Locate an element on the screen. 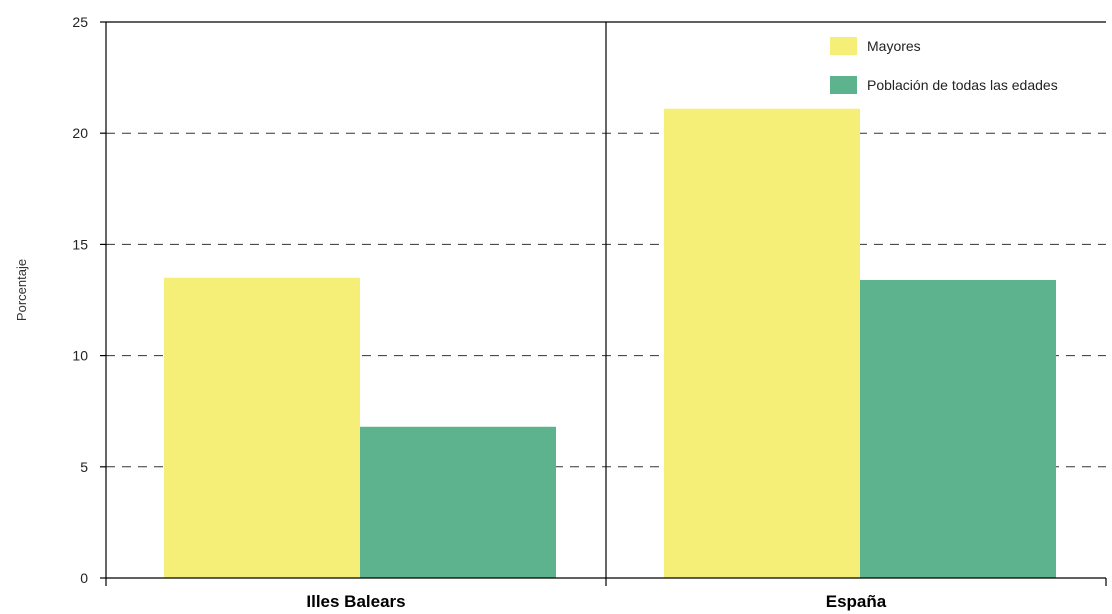 This screenshot has width=1112, height=614. y-tick-label-15: 15 is located at coordinates (80, 244).